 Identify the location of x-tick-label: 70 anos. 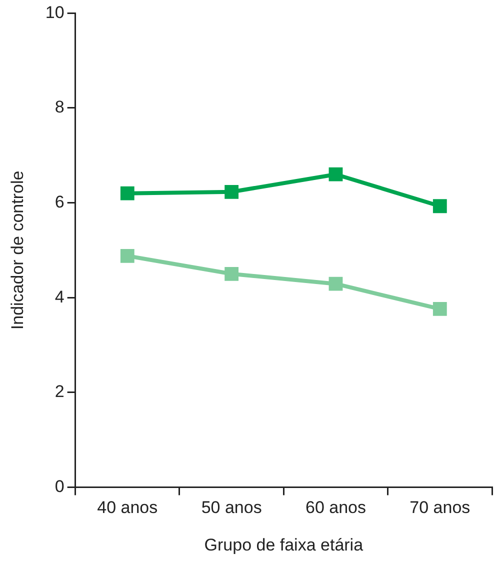
(440, 508).